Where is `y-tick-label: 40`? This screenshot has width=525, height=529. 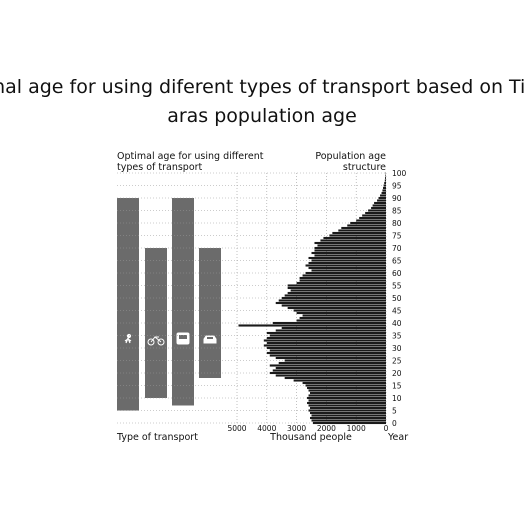 y-tick-label: 40 is located at coordinates (397, 323).